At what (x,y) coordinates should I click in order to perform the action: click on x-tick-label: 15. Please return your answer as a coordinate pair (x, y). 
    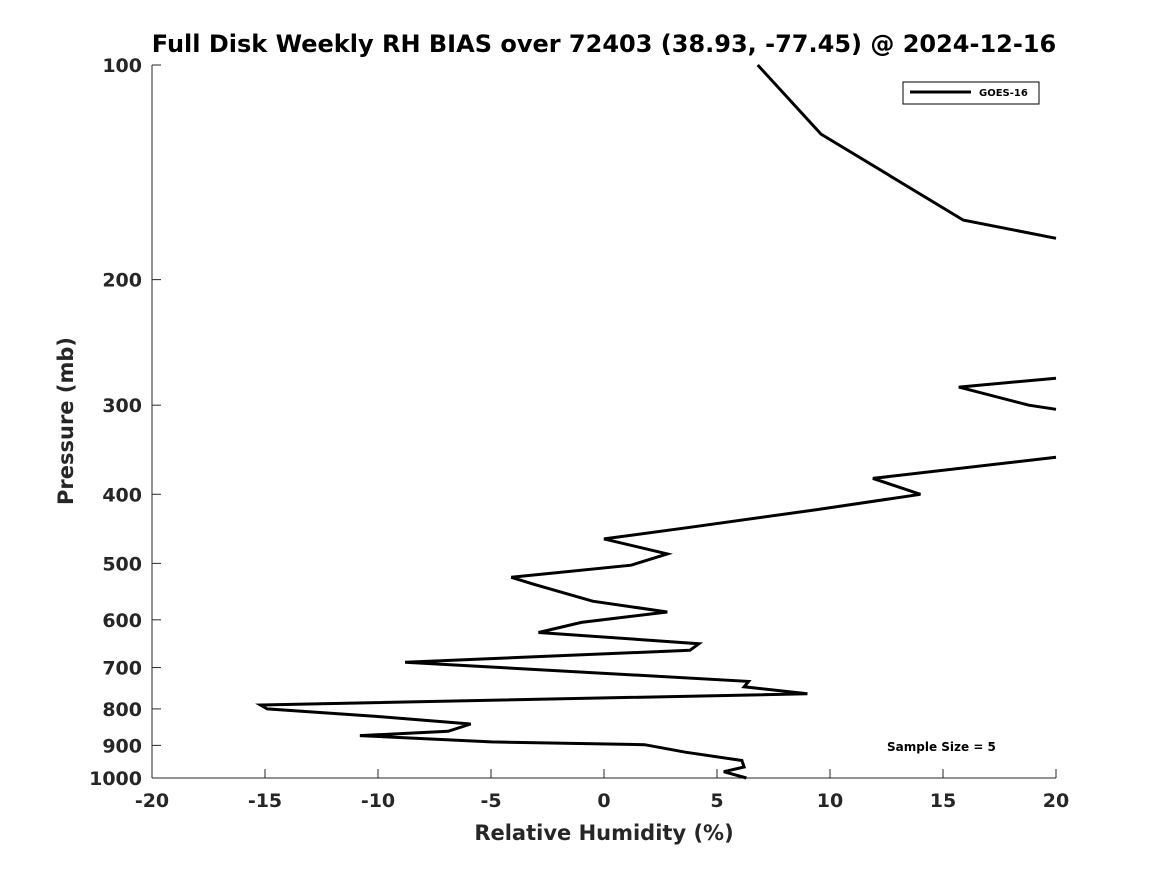
    Looking at the image, I should click on (943, 801).